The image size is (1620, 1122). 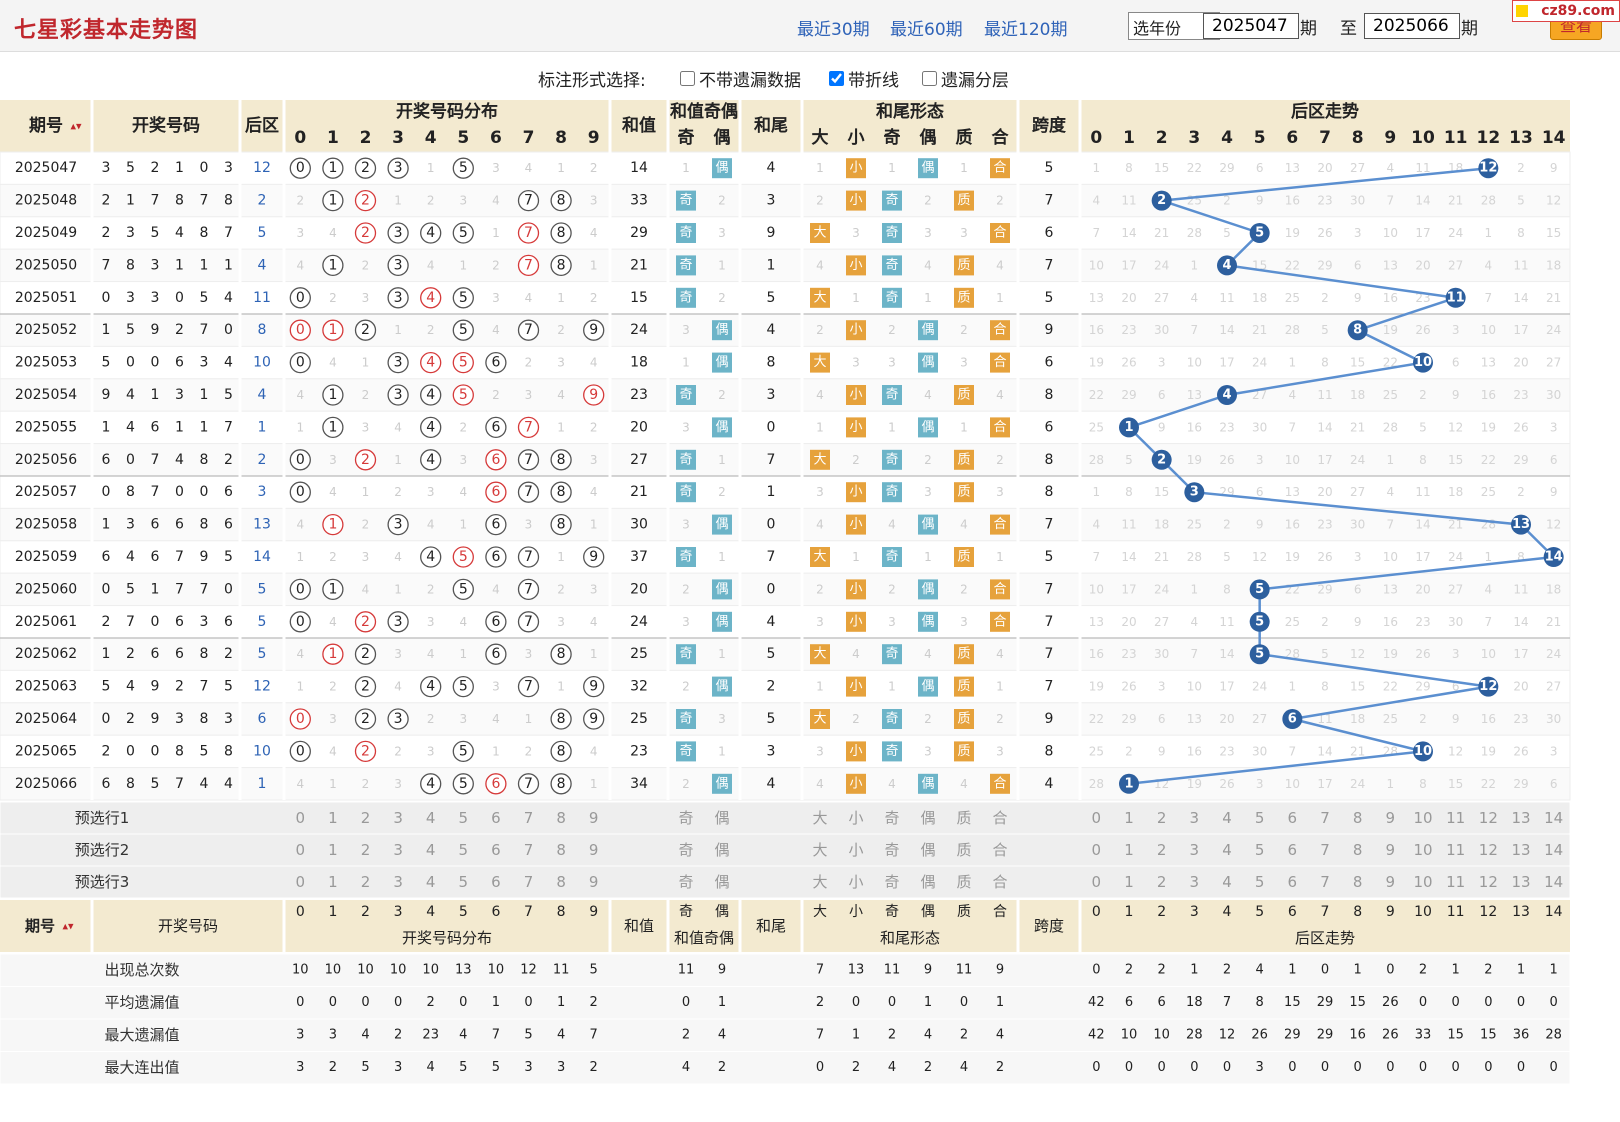 I want to click on back-trend-ball, so click(x=1129, y=783).